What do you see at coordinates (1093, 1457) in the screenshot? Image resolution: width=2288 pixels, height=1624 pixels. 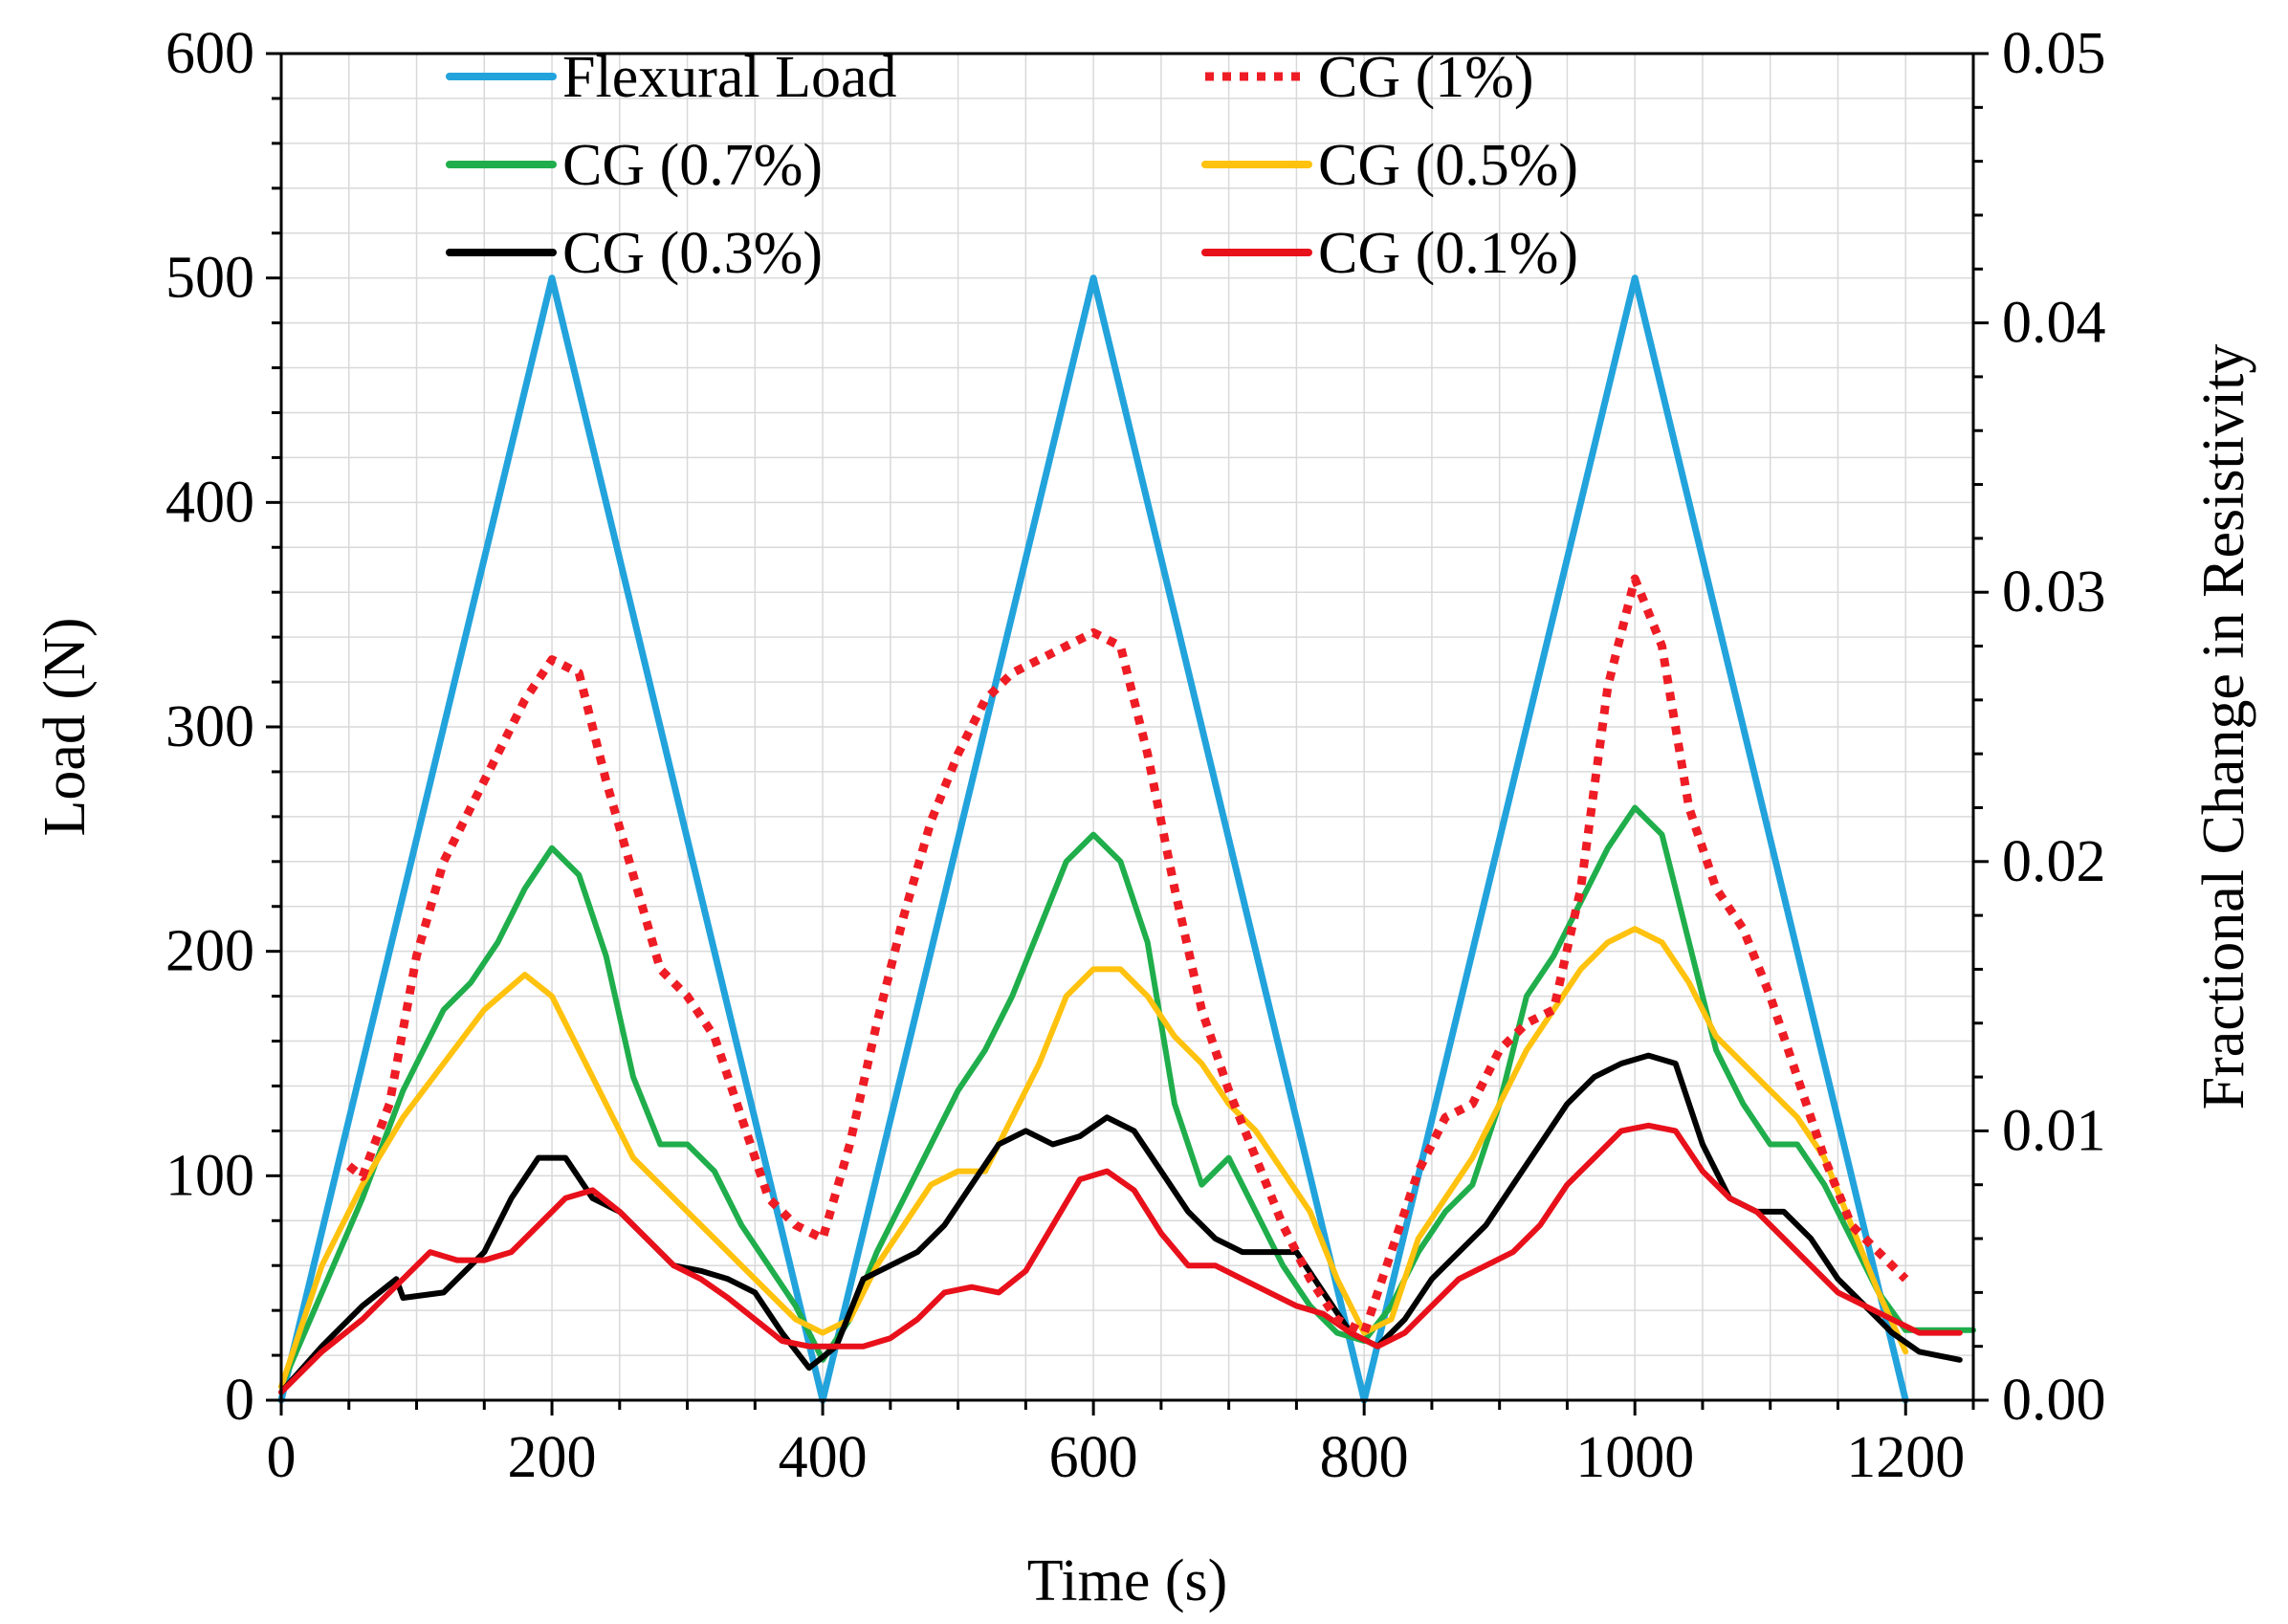 I see `x-tick-label: 600` at bounding box center [1093, 1457].